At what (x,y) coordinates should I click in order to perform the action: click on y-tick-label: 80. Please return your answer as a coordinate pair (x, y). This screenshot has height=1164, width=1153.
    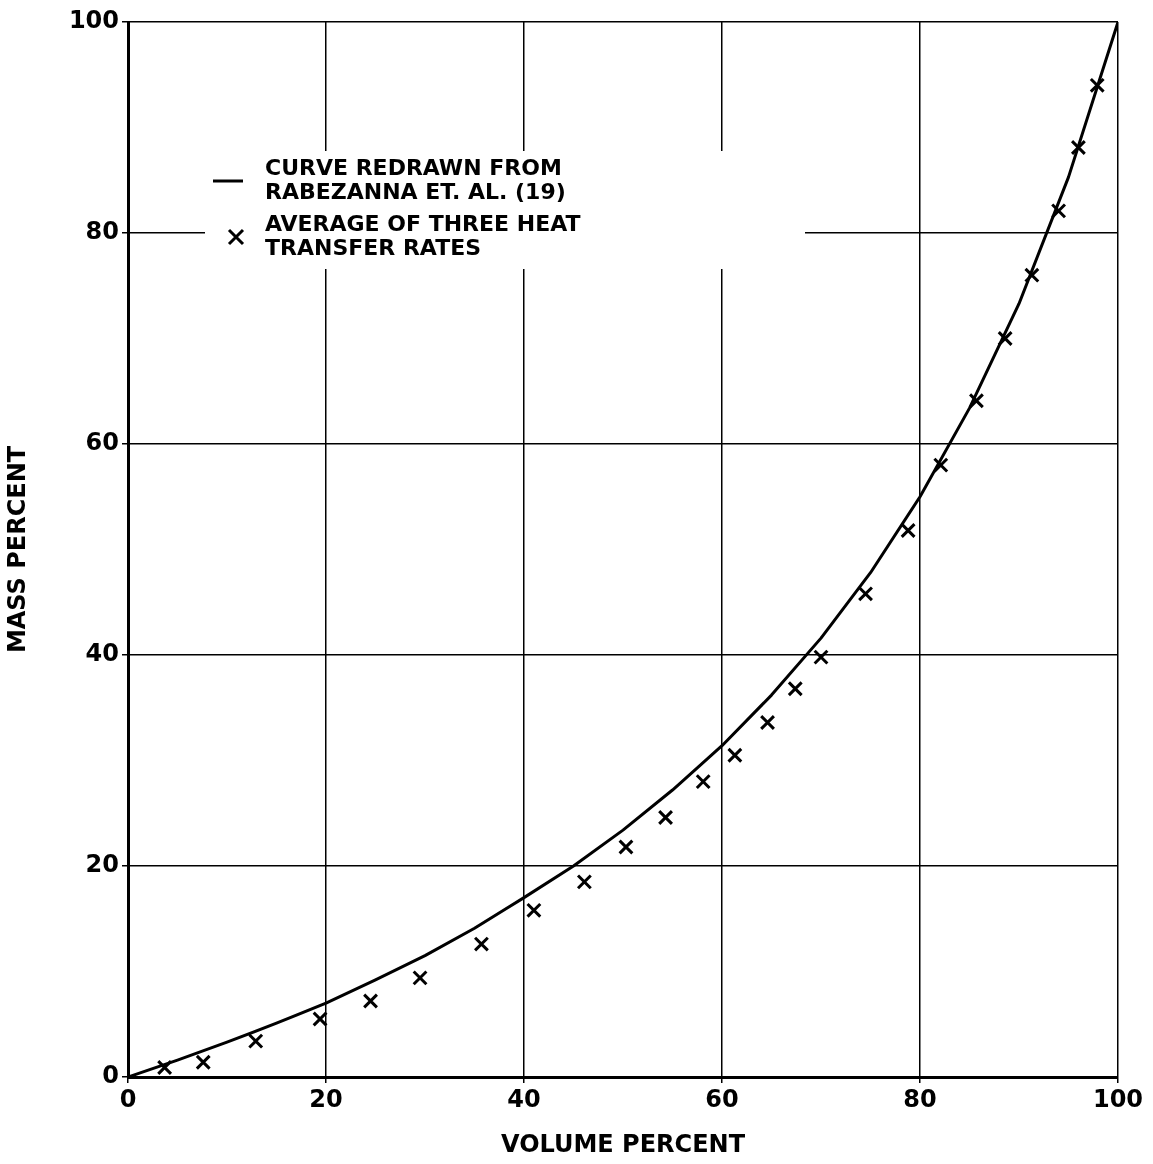
    Looking at the image, I should click on (102, 231).